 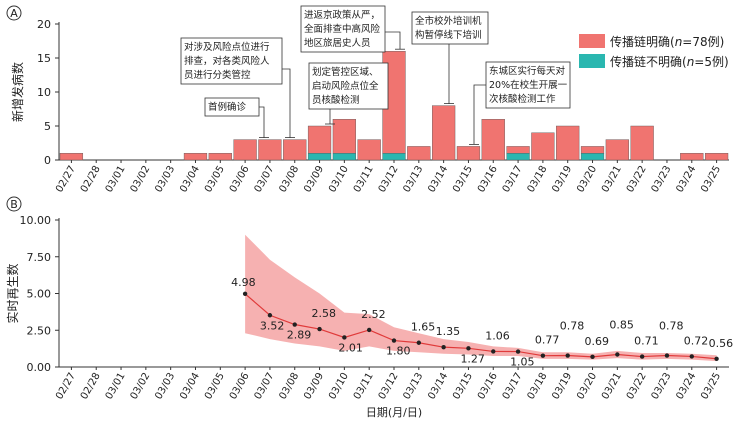 What do you see at coordinates (47, 126) in the screenshot?
I see `y-tick-label: 5` at bounding box center [47, 126].